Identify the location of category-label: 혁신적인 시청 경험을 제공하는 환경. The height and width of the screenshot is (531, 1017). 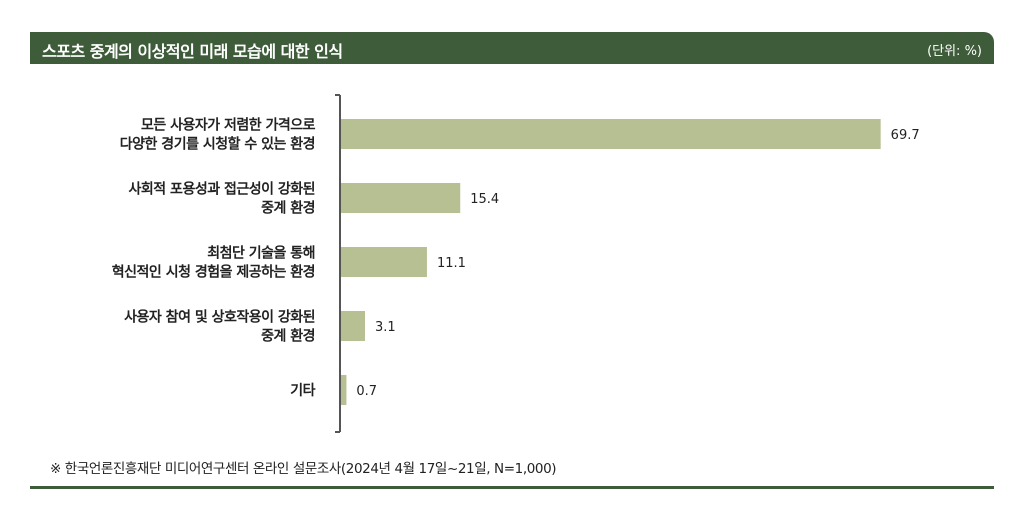
(213, 272).